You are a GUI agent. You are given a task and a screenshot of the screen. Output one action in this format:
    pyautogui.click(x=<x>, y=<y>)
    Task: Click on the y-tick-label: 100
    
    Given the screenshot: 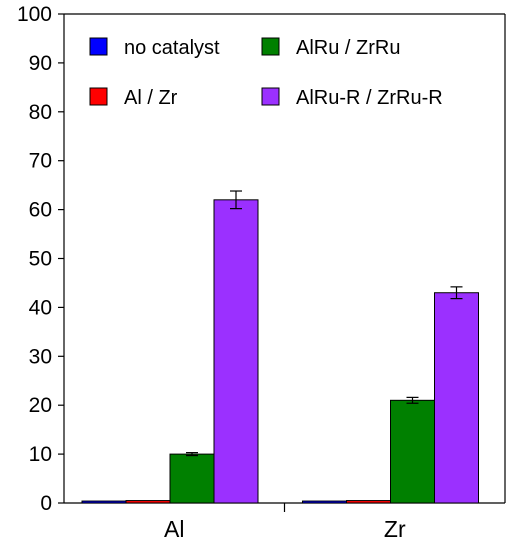 What is the action you would take?
    pyautogui.click(x=34, y=14)
    